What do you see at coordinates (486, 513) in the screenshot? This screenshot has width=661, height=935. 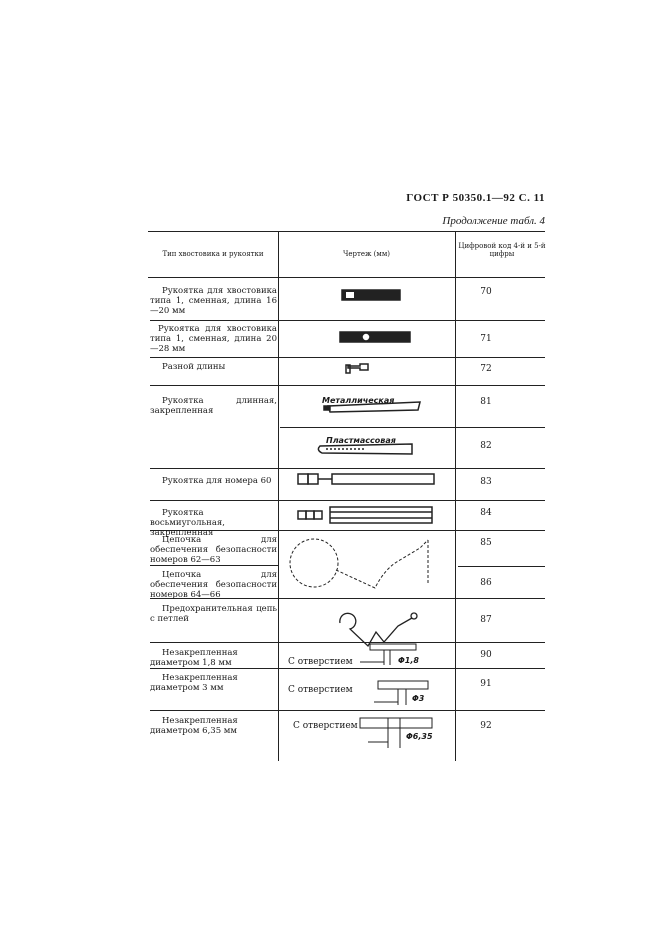 I see `row-code: 84` at bounding box center [486, 513].